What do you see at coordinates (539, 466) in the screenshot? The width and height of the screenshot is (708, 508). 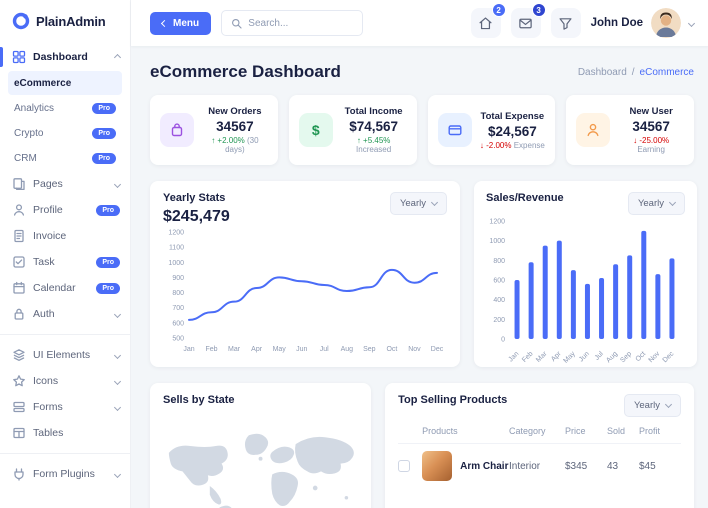 I see `table-row: Arm Chair Interior $345 43 $45` at bounding box center [539, 466].